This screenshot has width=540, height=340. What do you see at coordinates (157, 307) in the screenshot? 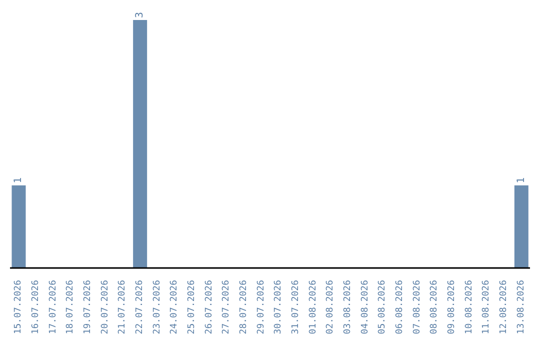
I see `x-tick-label: 23.07.2026` at bounding box center [157, 307].